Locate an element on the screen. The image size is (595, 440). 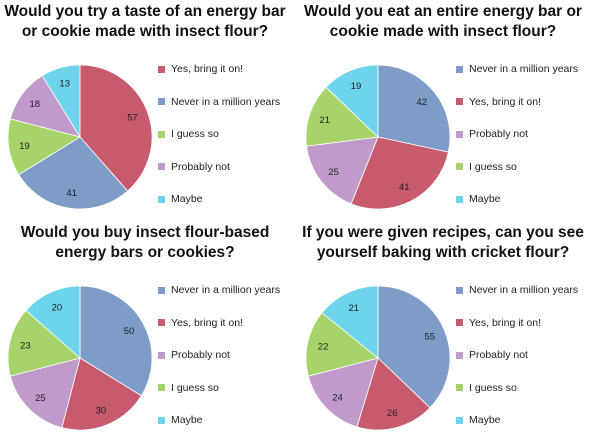
slice-value-label: 42 is located at coordinates (421, 102).